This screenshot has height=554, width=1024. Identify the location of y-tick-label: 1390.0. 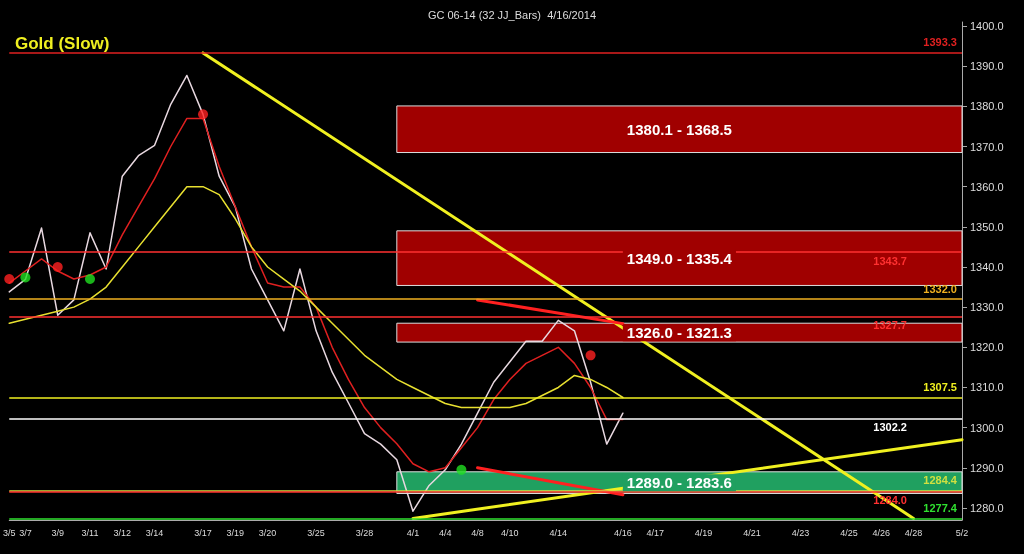
(987, 66).